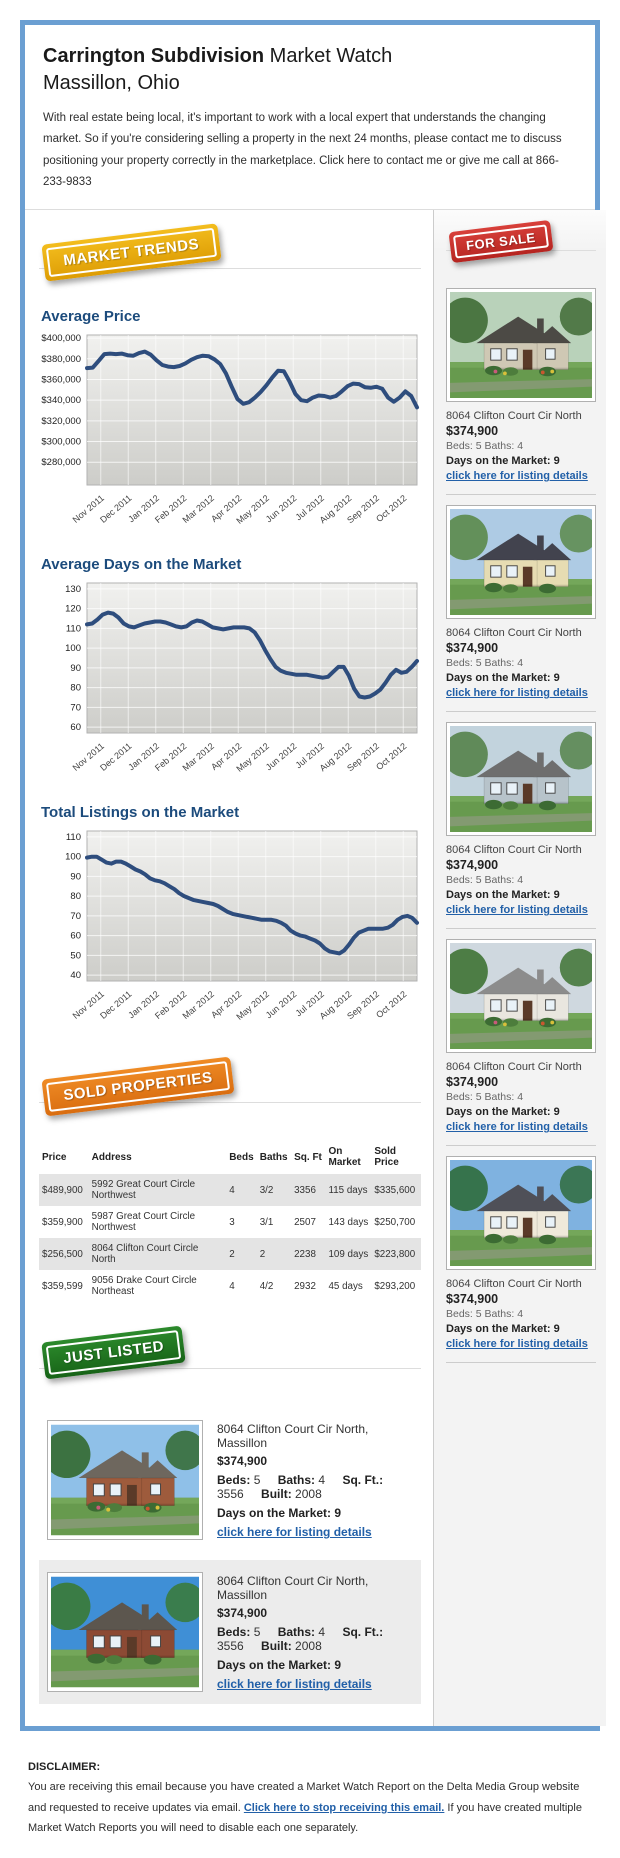 The image size is (620, 1858). Describe the element at coordinates (64, 1190) in the screenshot. I see `sold-table-cell: $489,900` at that location.